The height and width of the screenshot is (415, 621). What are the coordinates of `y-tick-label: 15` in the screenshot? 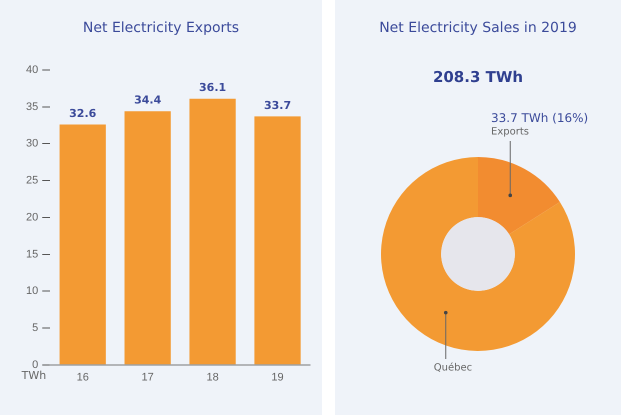 It's located at (32, 254).